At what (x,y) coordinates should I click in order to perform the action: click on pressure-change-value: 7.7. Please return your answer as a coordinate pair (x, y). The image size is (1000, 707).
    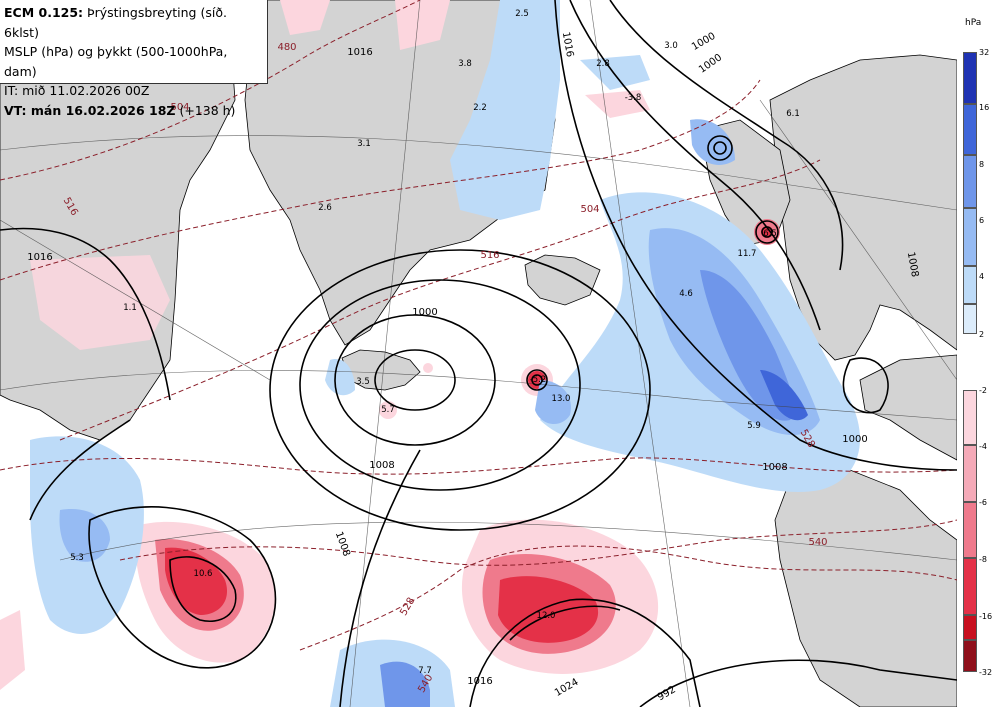
    Looking at the image, I should click on (425, 671).